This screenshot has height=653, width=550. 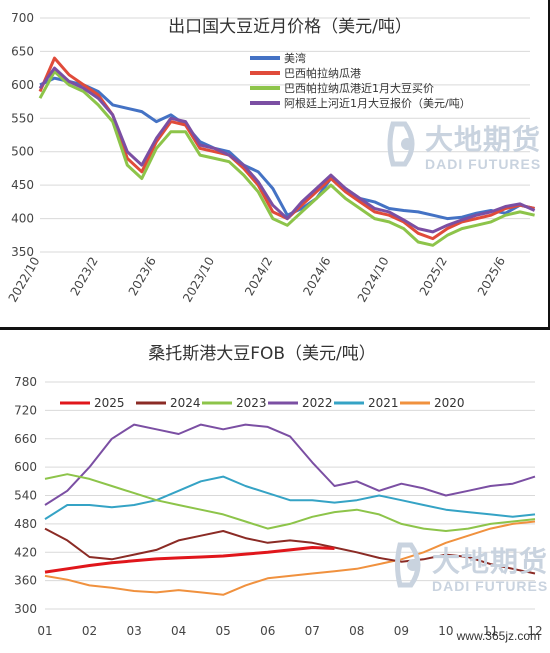 I want to click on y-tick-label: 420, so click(x=25, y=552).